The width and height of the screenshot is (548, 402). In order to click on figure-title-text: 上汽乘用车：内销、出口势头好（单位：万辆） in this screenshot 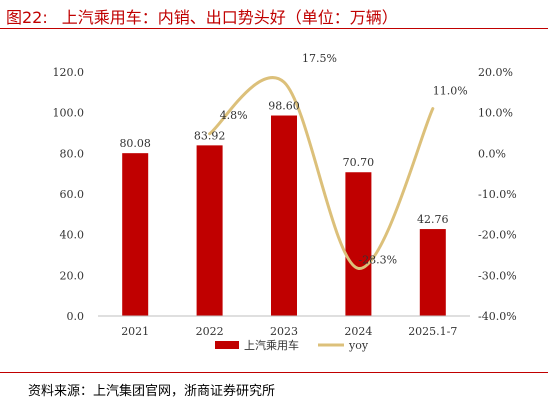, I will do `click(229, 17)`.